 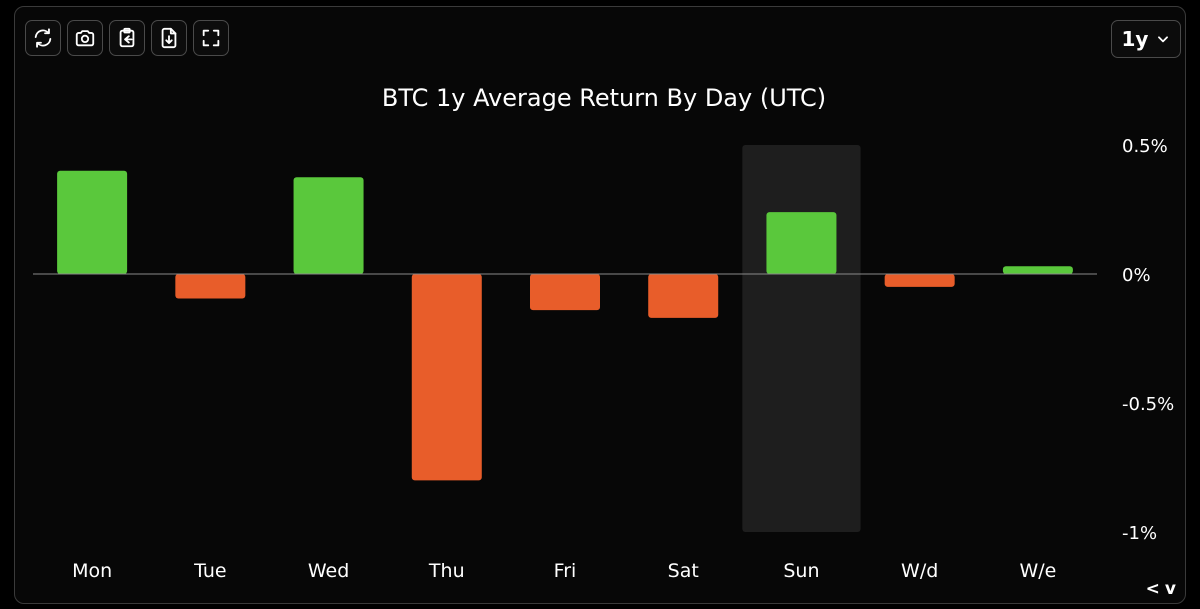 I want to click on prev-arrow: <, so click(x=1153, y=589).